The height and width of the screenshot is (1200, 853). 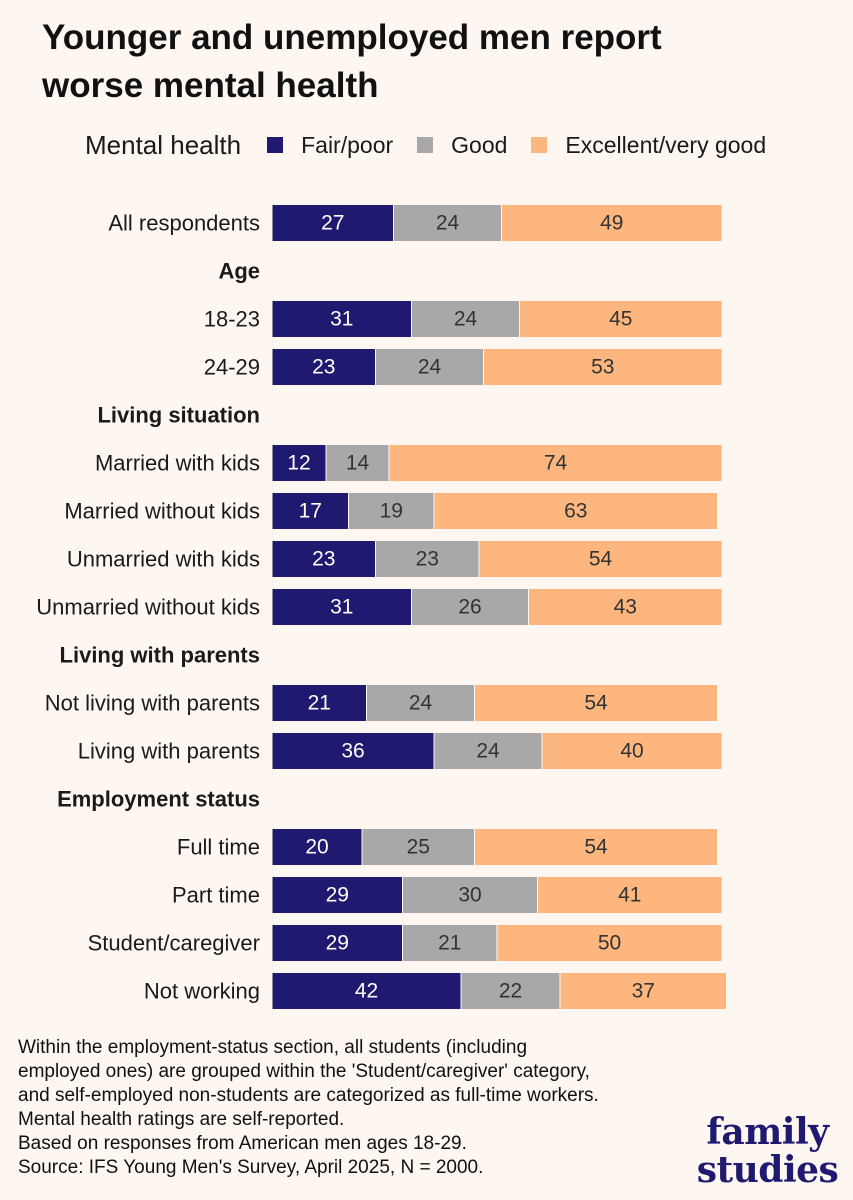 I want to click on data-label-all-respondents-good: 24, so click(x=448, y=223).